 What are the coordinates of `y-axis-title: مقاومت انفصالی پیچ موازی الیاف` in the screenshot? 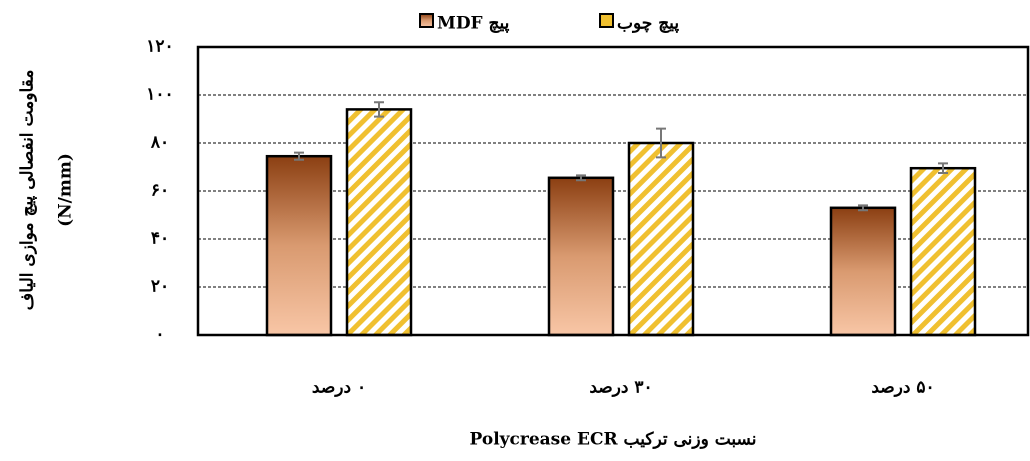 It's located at (28, 190).